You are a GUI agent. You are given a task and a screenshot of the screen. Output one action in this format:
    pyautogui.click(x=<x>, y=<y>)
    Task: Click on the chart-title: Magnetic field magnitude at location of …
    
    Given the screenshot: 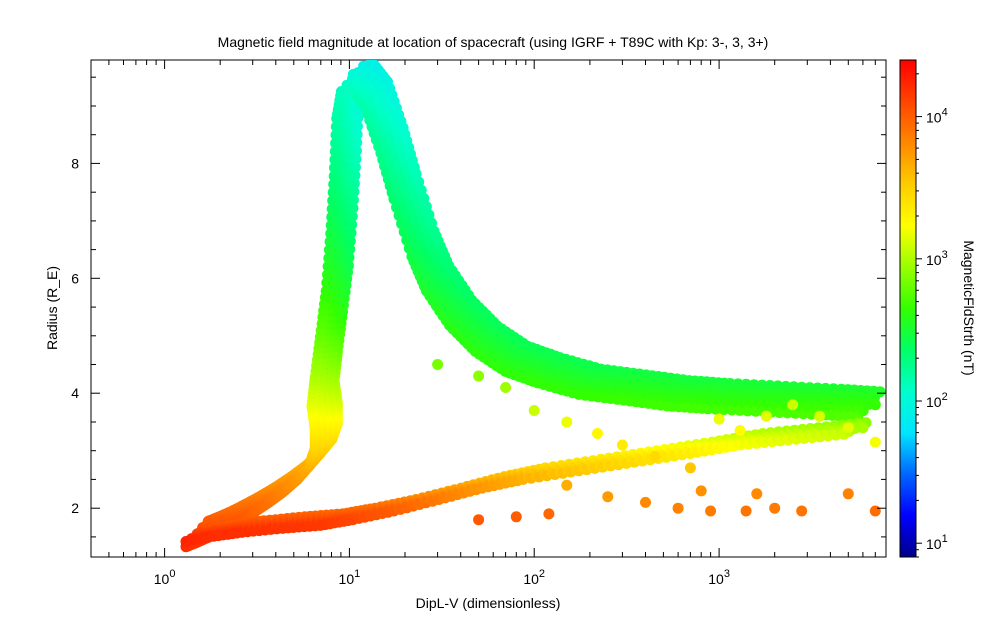 What is the action you would take?
    pyautogui.click(x=493, y=42)
    